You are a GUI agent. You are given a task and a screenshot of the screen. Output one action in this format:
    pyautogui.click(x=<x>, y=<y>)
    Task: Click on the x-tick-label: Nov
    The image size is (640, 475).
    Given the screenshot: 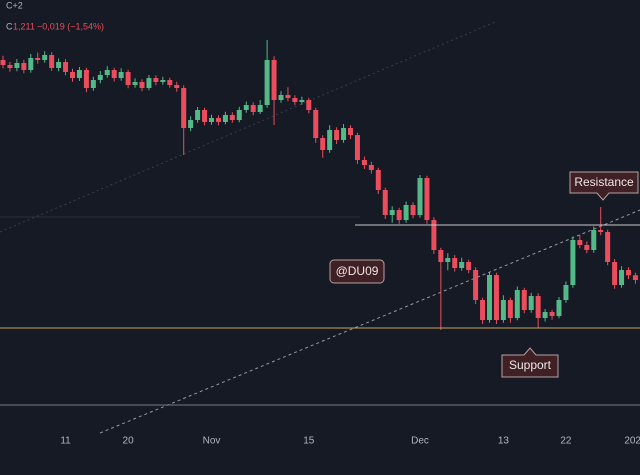 What is the action you would take?
    pyautogui.click(x=212, y=441)
    